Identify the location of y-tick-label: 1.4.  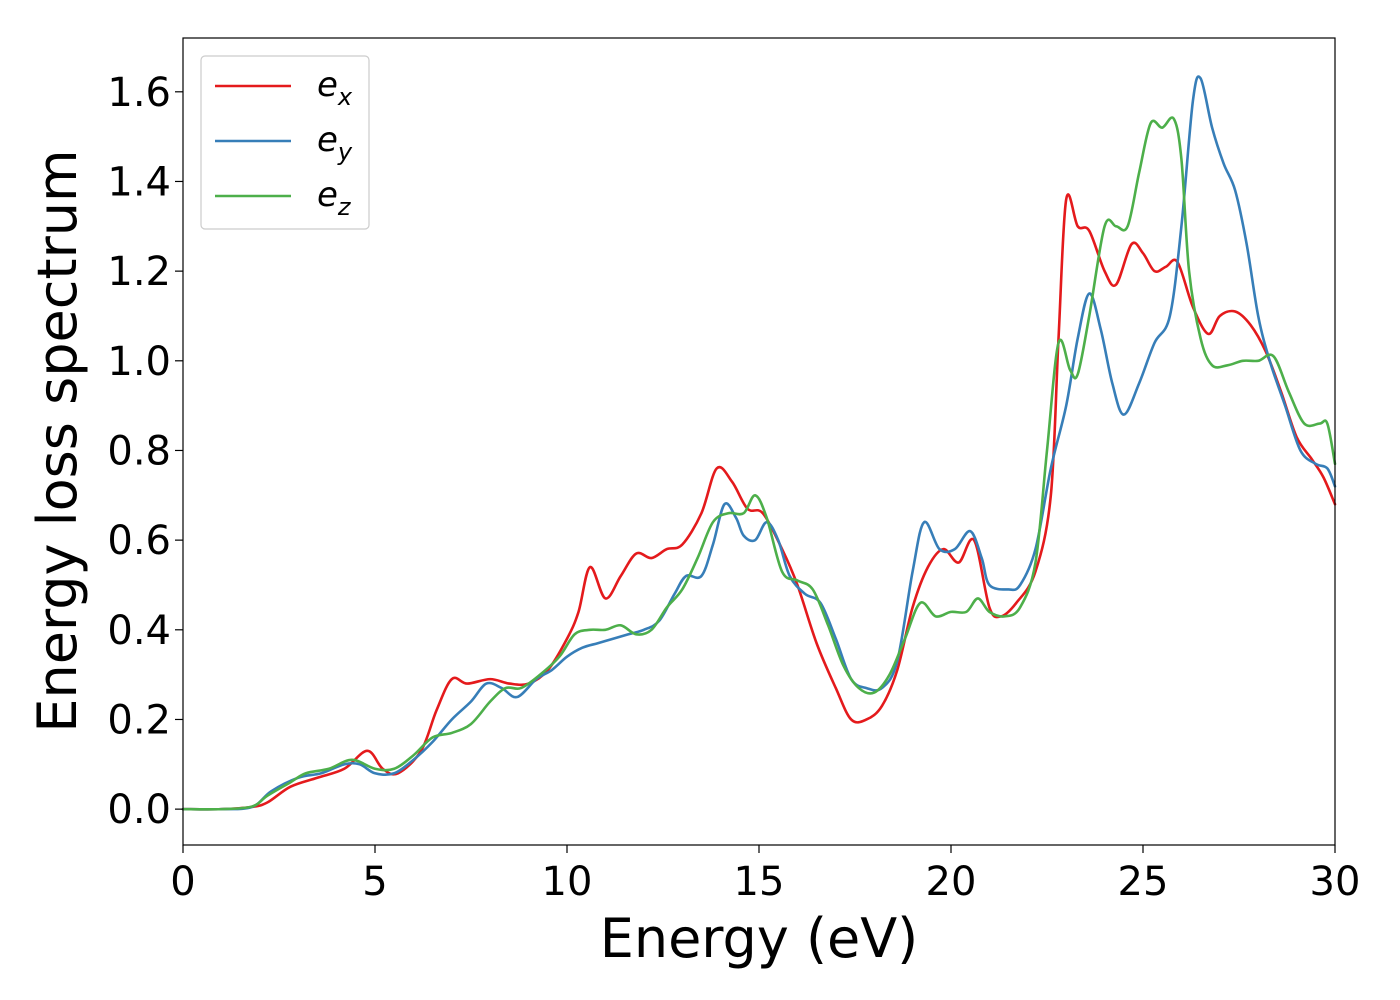
(139, 182).